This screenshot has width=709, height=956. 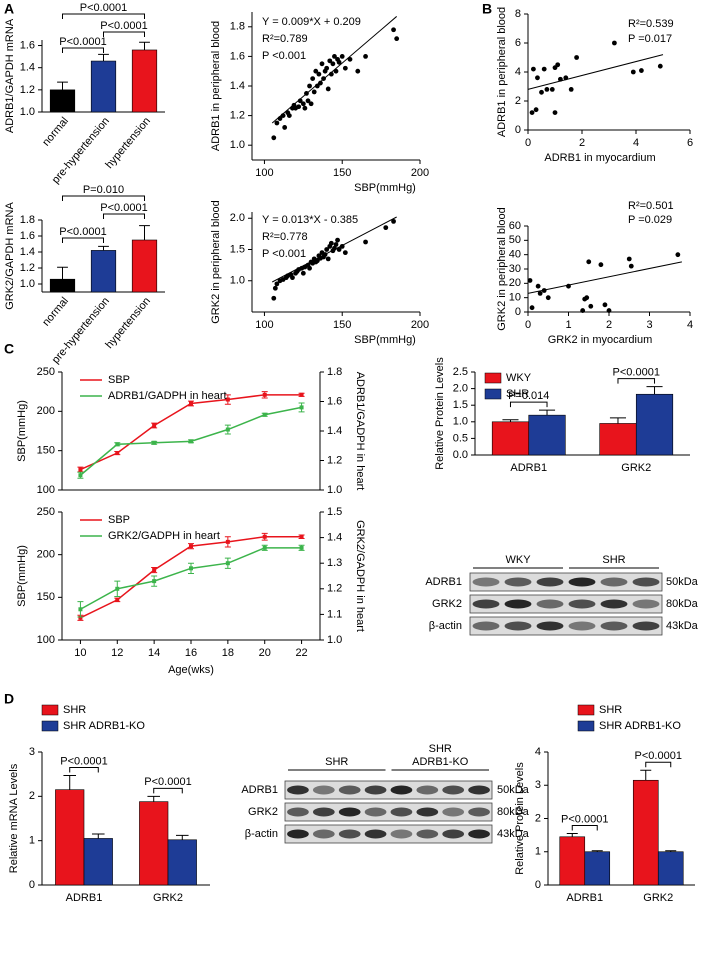 I want to click on y-tick-label: 60, so click(x=515, y=226).